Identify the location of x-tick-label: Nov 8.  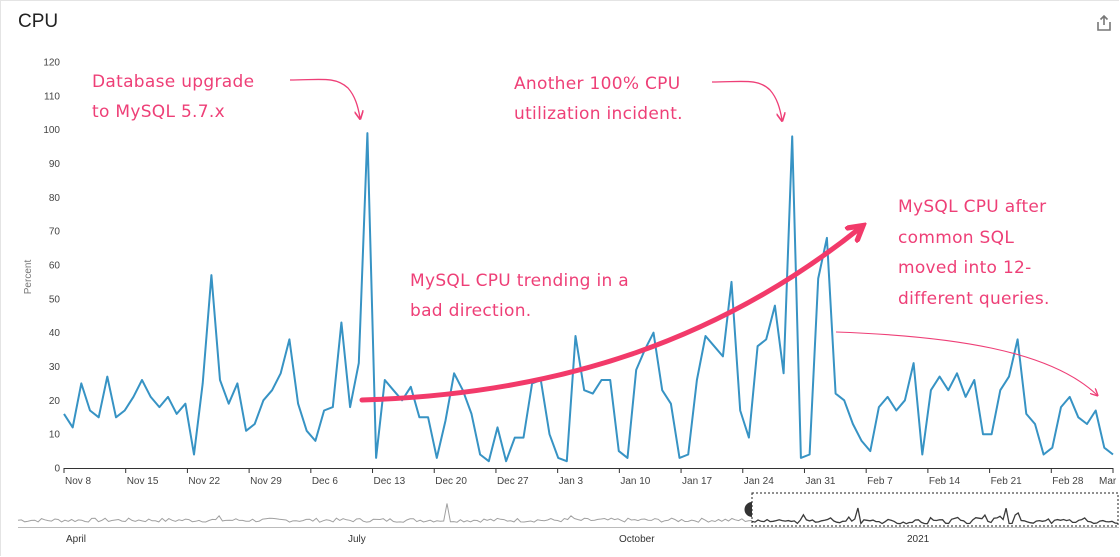
(78, 481).